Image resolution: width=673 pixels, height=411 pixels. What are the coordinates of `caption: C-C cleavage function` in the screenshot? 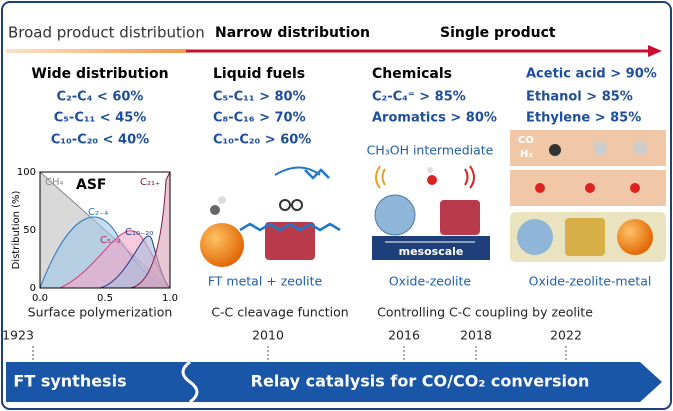 It's located at (279, 312).